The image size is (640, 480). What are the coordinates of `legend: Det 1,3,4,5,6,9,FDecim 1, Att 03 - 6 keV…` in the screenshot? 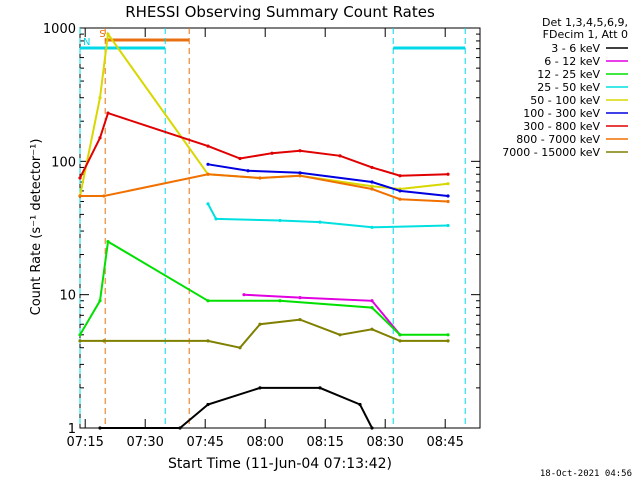 It's located at (565, 87).